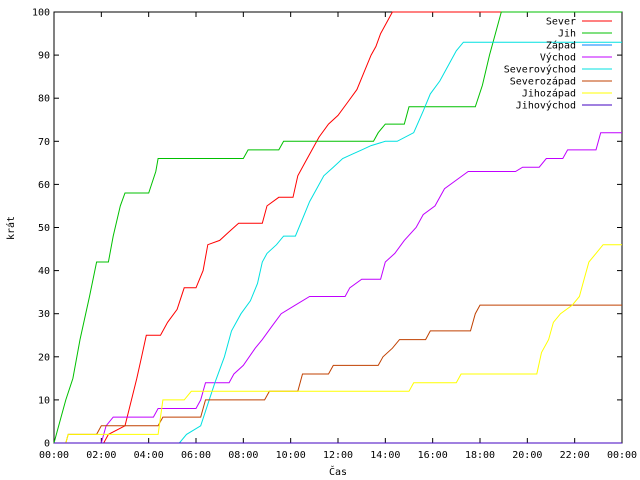  What do you see at coordinates (41, 13) in the screenshot?
I see `y-tick-label: 100` at bounding box center [41, 13].